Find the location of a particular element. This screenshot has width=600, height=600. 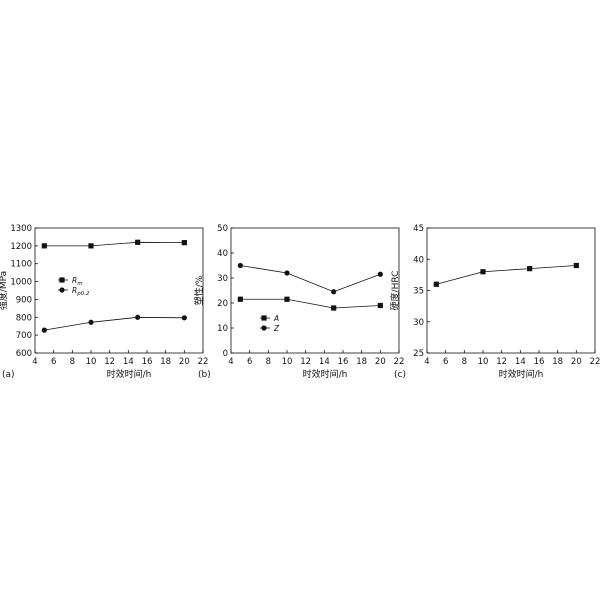

panel-label: (b) is located at coordinates (204, 375).